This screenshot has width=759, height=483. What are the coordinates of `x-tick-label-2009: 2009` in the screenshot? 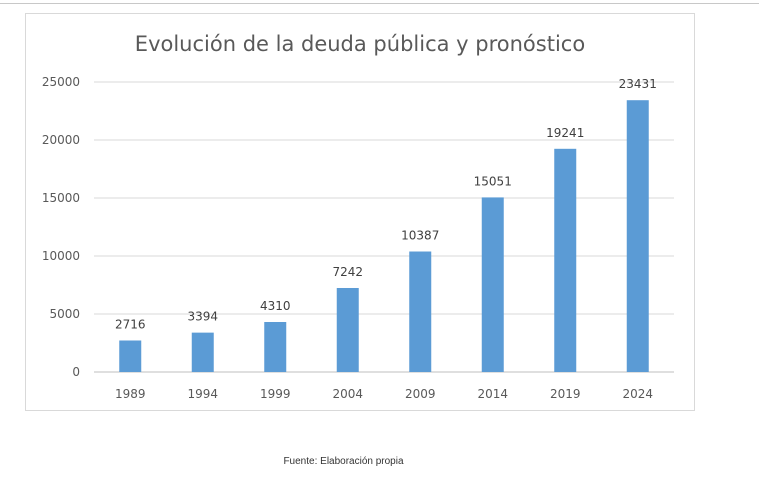 It's located at (420, 394).